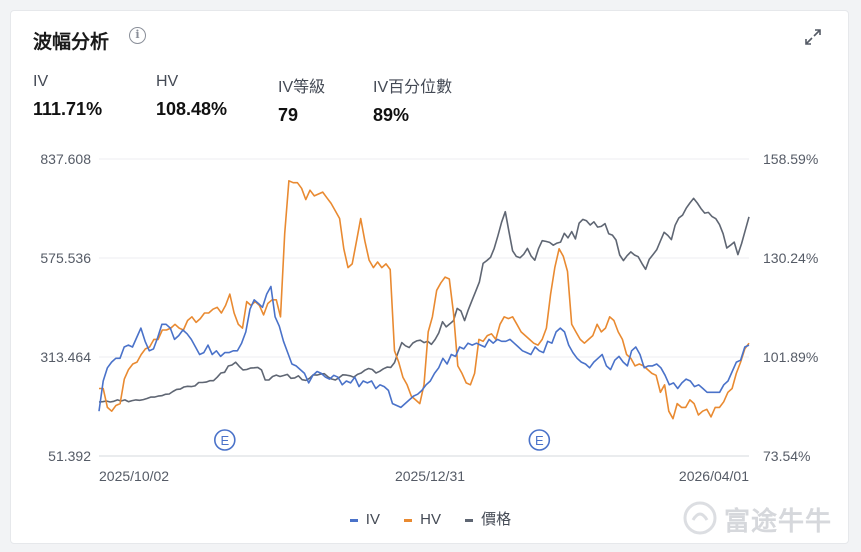 The image size is (861, 552). Describe the element at coordinates (413, 87) in the screenshot. I see `metric-iv-percentile-label: IV百分位數` at that location.